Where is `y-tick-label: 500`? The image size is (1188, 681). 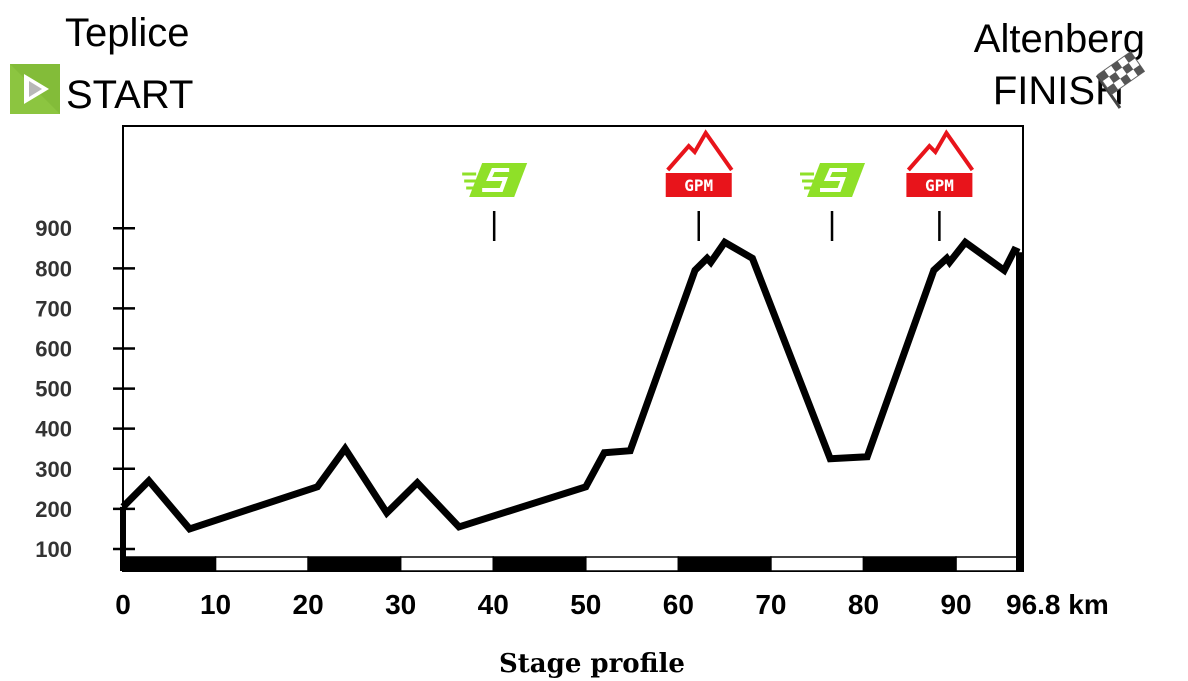 y-tick-label: 500 is located at coordinates (53, 389).